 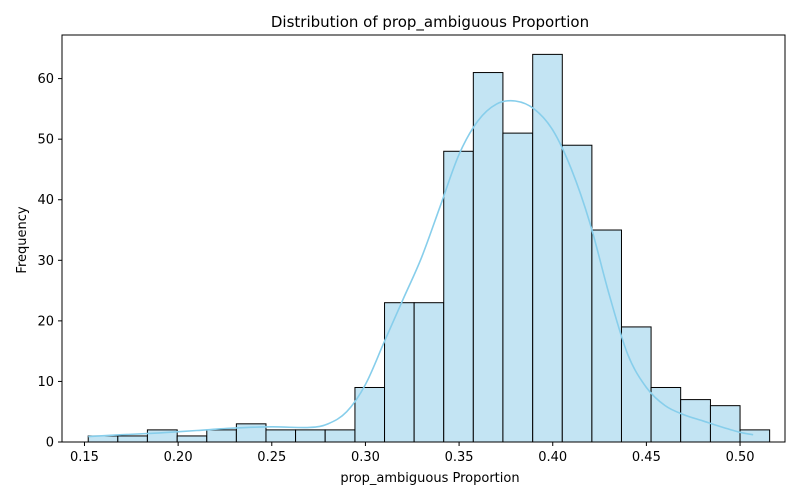 I want to click on y-tick-label: 0, so click(x=50, y=443).